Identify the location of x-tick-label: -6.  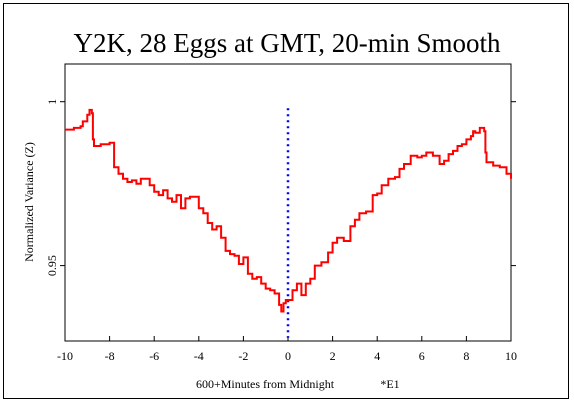
(154, 356).